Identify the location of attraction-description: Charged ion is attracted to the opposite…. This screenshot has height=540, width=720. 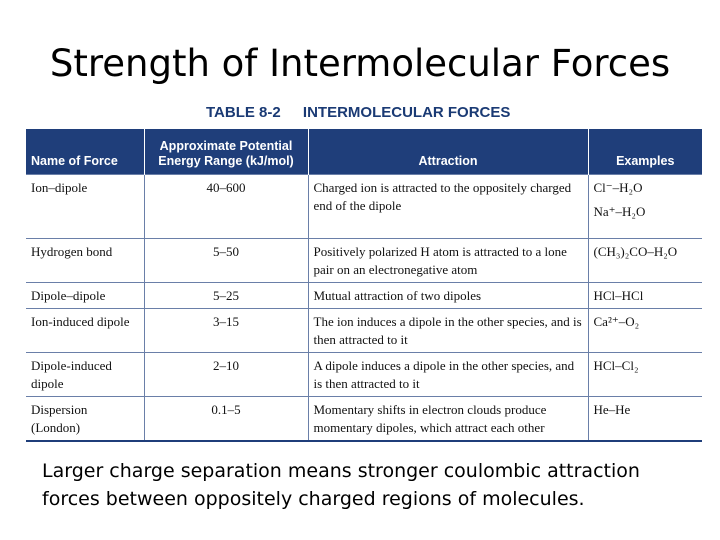
(447, 206).